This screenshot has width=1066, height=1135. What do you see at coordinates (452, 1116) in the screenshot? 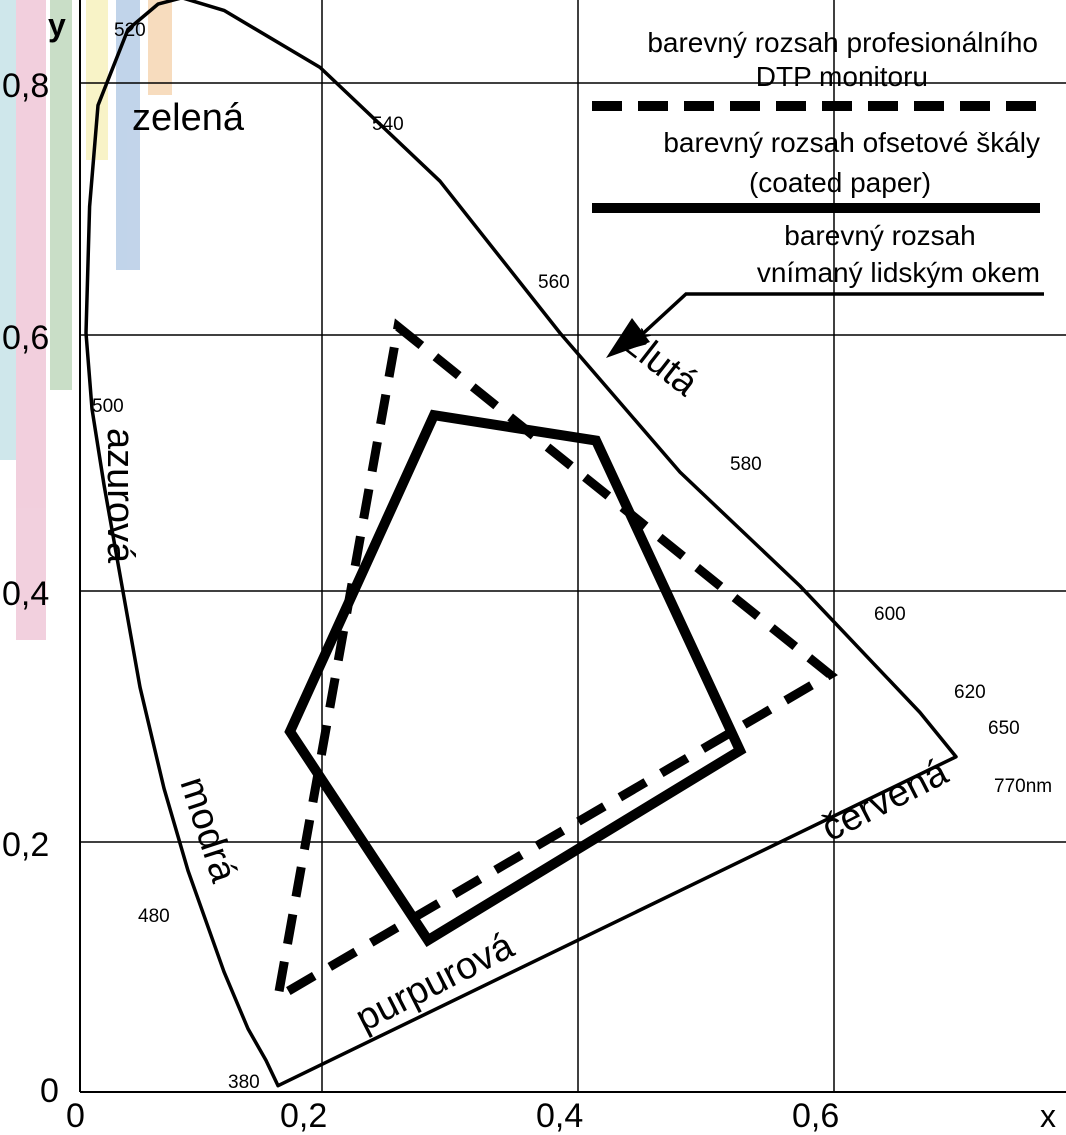
I see `x-tick-labels: 0 0,2 0,4 0,6` at bounding box center [452, 1116].